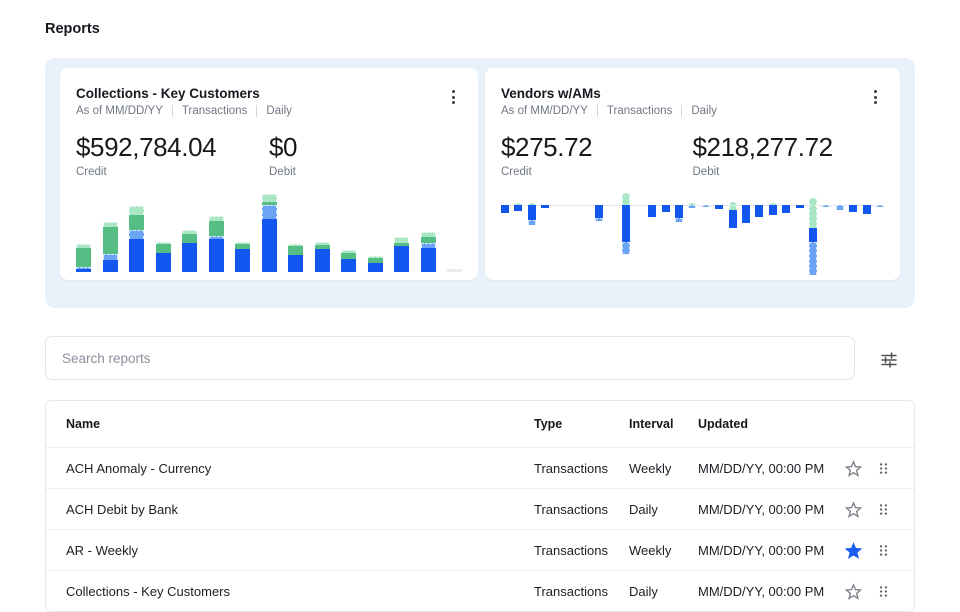 This screenshot has height=612, width=960. Describe the element at coordinates (763, 147) in the screenshot. I see `debit-amount: $218,277.72` at that location.